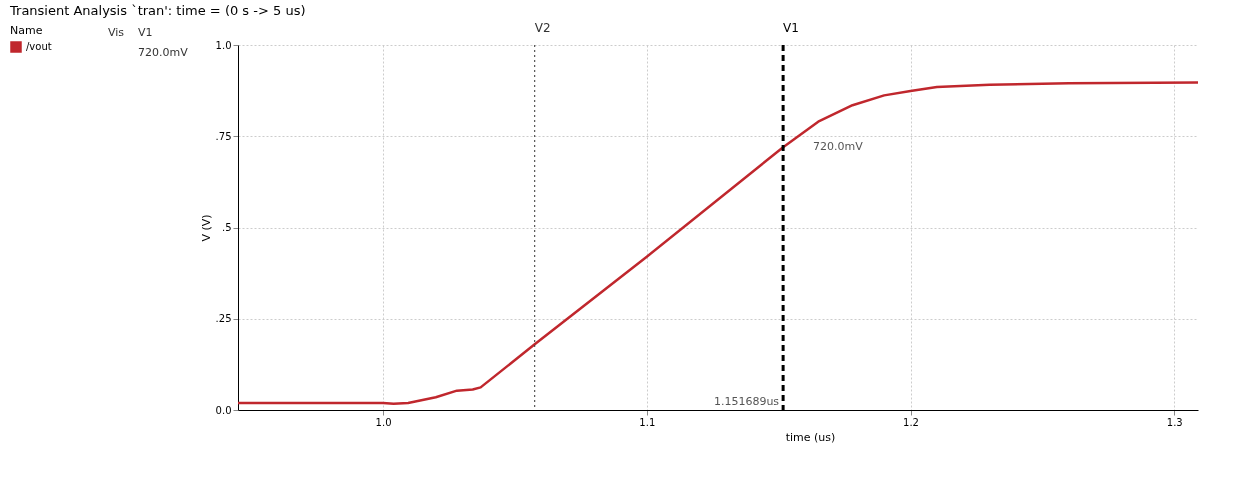 The width and height of the screenshot is (1257, 499). What do you see at coordinates (223, 319) in the screenshot?
I see `y-tick-label: .25` at bounding box center [223, 319].